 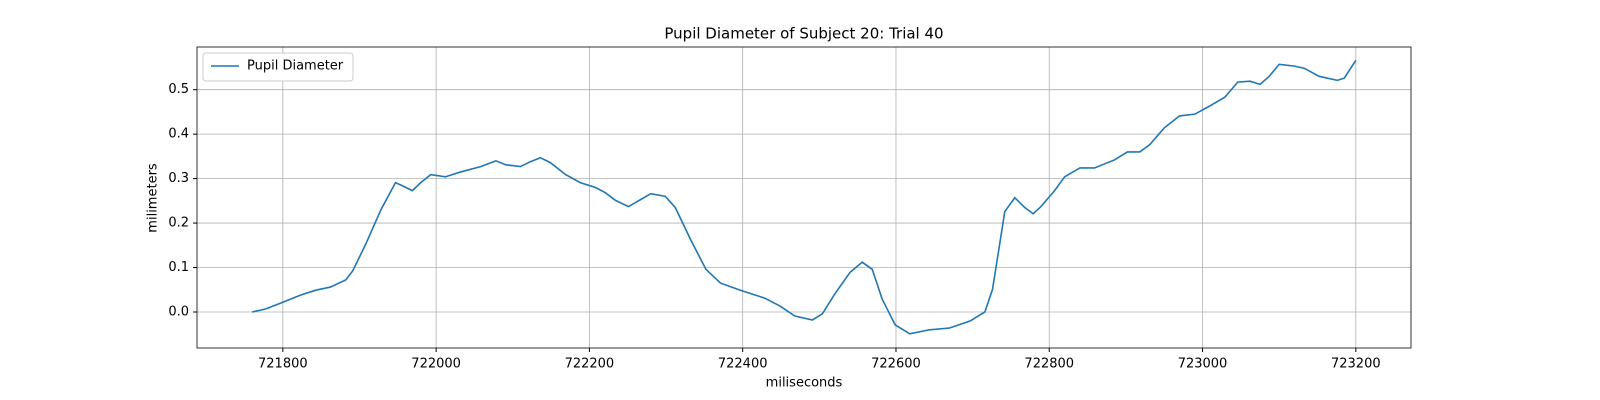 What do you see at coordinates (803, 34) in the screenshot?
I see `chart-title: Pupil Diameter of Subject 20: Trial 40` at bounding box center [803, 34].